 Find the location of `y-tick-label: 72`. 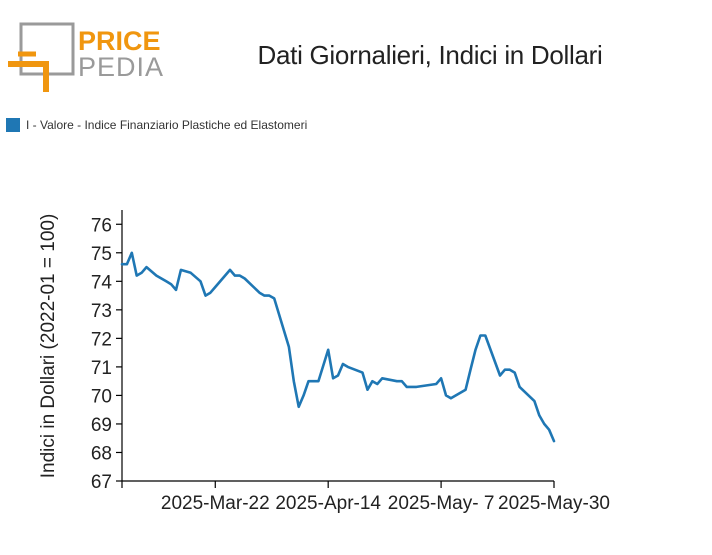

y-tick-label: 72 is located at coordinates (101, 339).